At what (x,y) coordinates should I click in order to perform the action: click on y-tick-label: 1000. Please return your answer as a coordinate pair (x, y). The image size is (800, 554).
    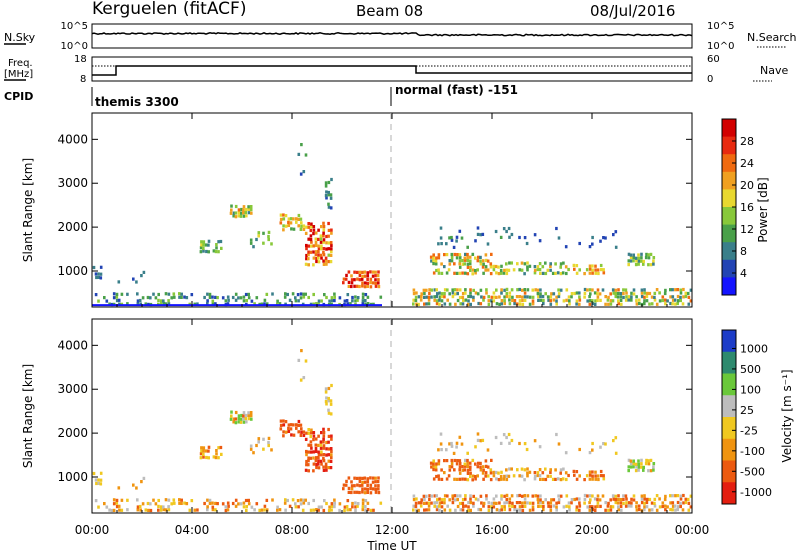
    Looking at the image, I should click on (72, 271).